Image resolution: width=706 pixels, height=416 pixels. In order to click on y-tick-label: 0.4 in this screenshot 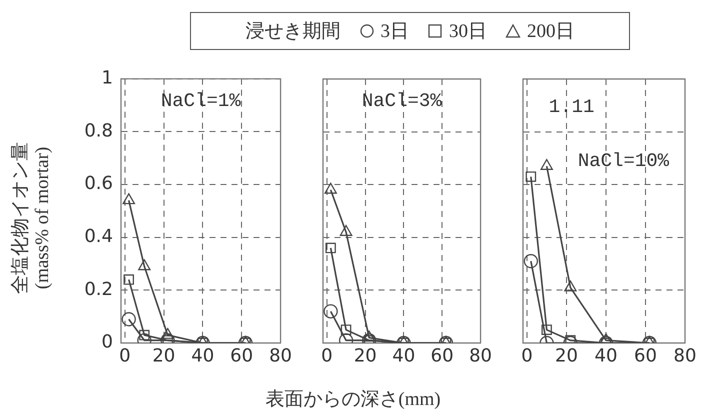, I will do `click(98, 236)`.